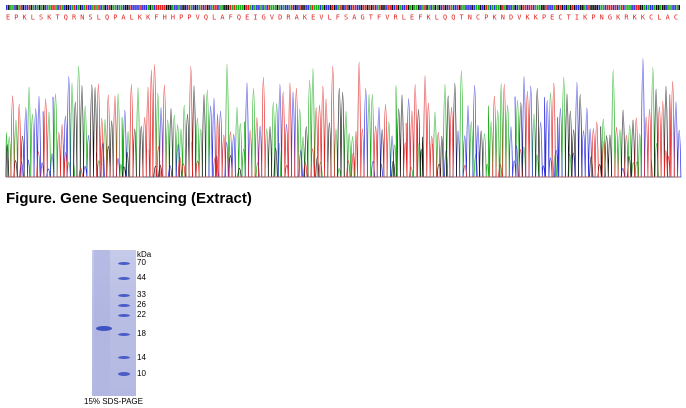 The image size is (686, 408). I want to click on mw-unit-label: kDa, so click(144, 254).